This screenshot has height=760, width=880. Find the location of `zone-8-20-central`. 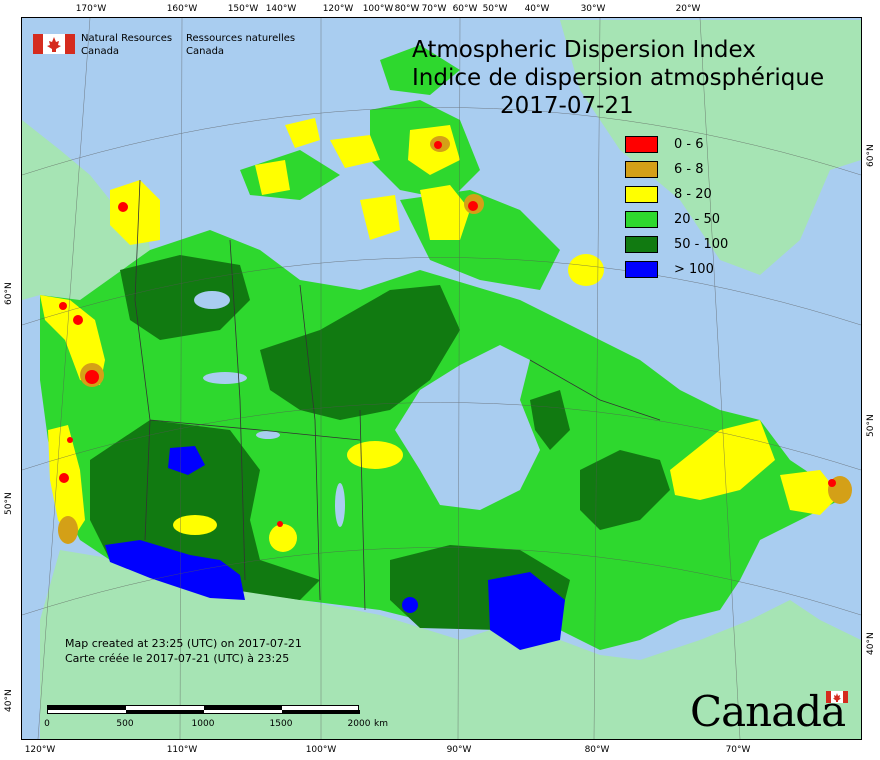

zone-8-20-central is located at coordinates (375, 455).